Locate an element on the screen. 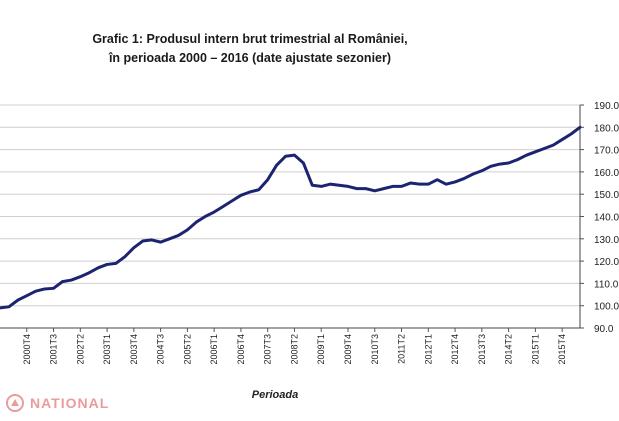 The height and width of the screenshot is (421, 619). x-tick-label: 2007T3 is located at coordinates (268, 349).